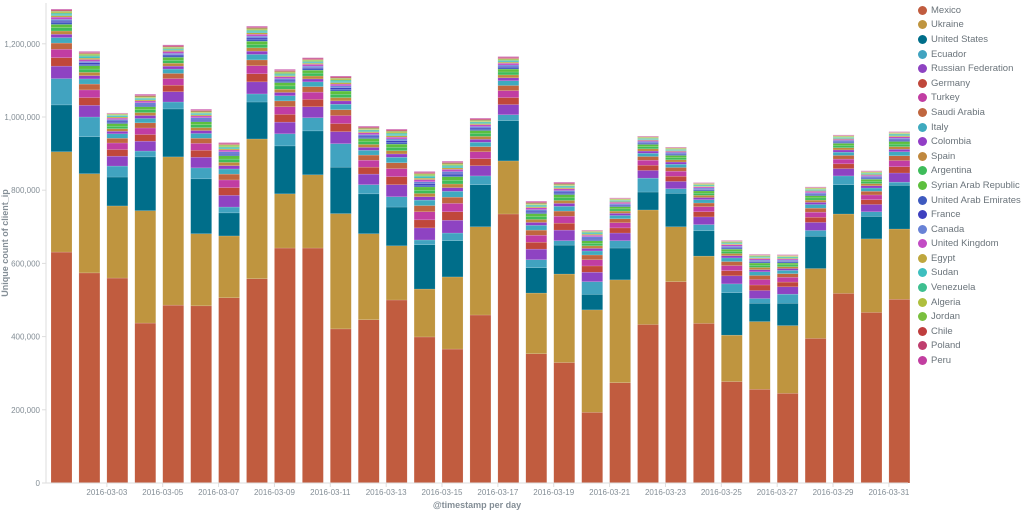  I want to click on bar-segment-turkey, so click(229, 183).